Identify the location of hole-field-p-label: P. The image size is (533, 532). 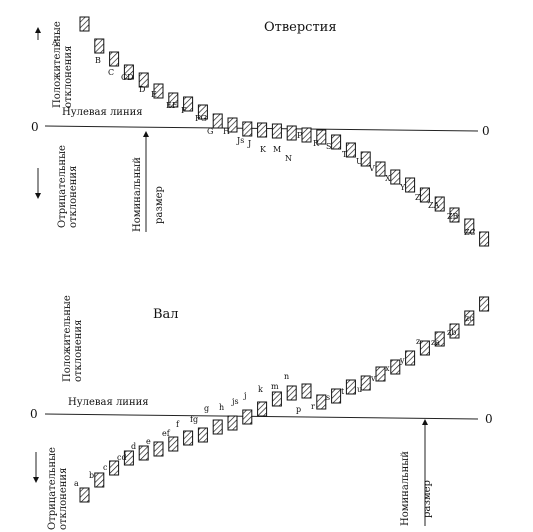
(300, 135).